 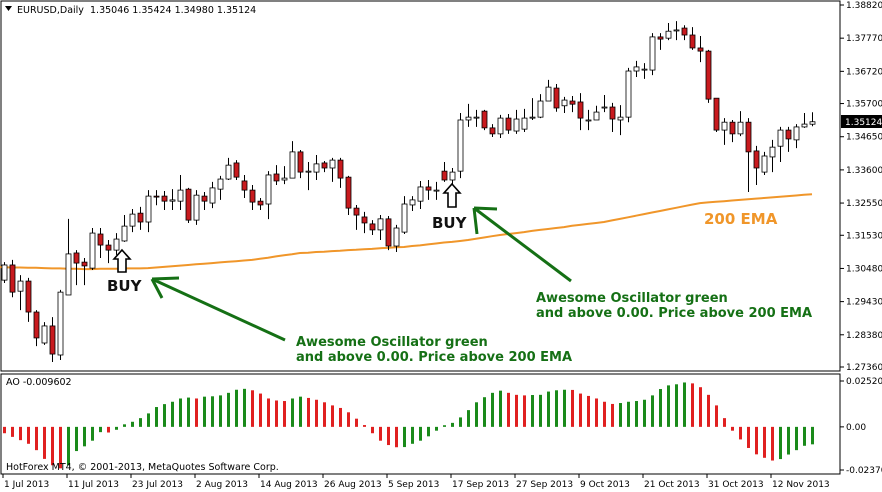 What do you see at coordinates (864, 39) in the screenshot?
I see `price-tick-label: 1.37770` at bounding box center [864, 39].